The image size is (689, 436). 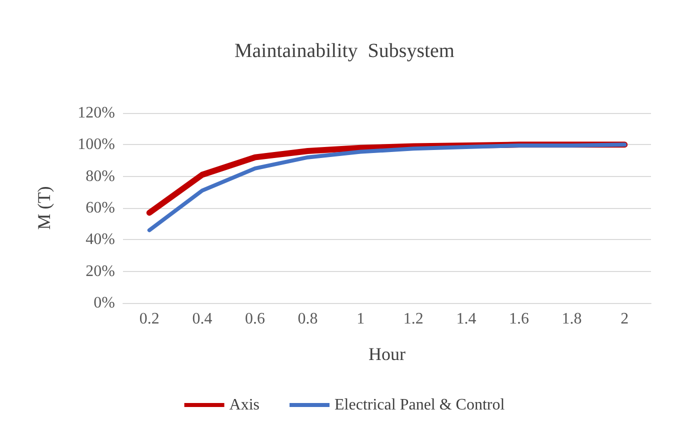 I want to click on x-tick-label: 2, so click(x=624, y=319).